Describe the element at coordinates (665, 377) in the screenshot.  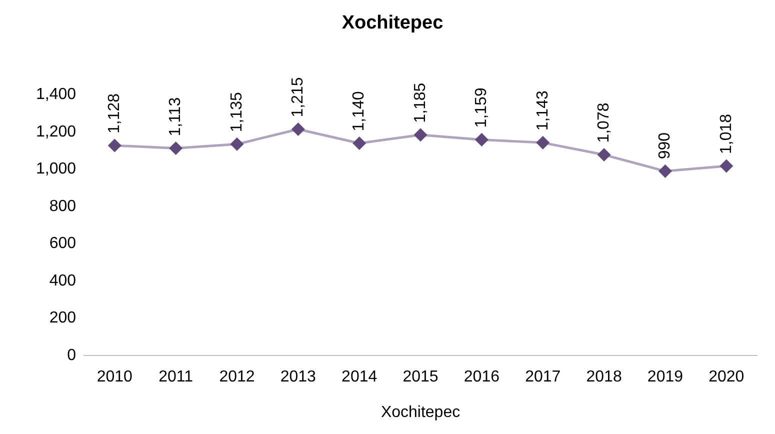
I see `x-tick-label: 2019` at that location.